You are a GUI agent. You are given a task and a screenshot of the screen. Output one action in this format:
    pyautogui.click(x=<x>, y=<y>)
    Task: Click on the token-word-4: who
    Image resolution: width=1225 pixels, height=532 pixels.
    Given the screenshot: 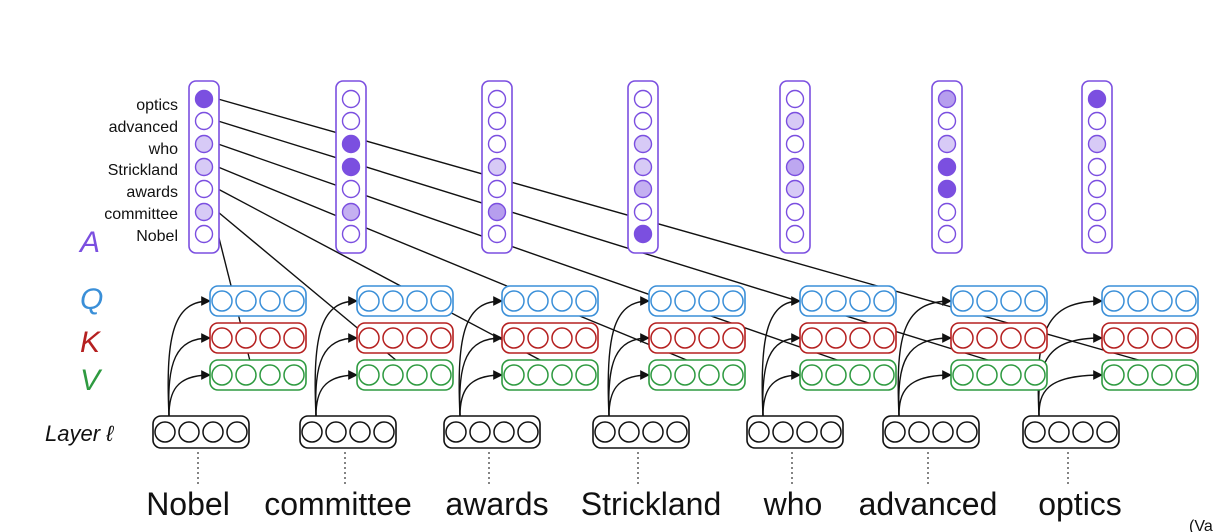 What is the action you would take?
    pyautogui.click(x=793, y=504)
    